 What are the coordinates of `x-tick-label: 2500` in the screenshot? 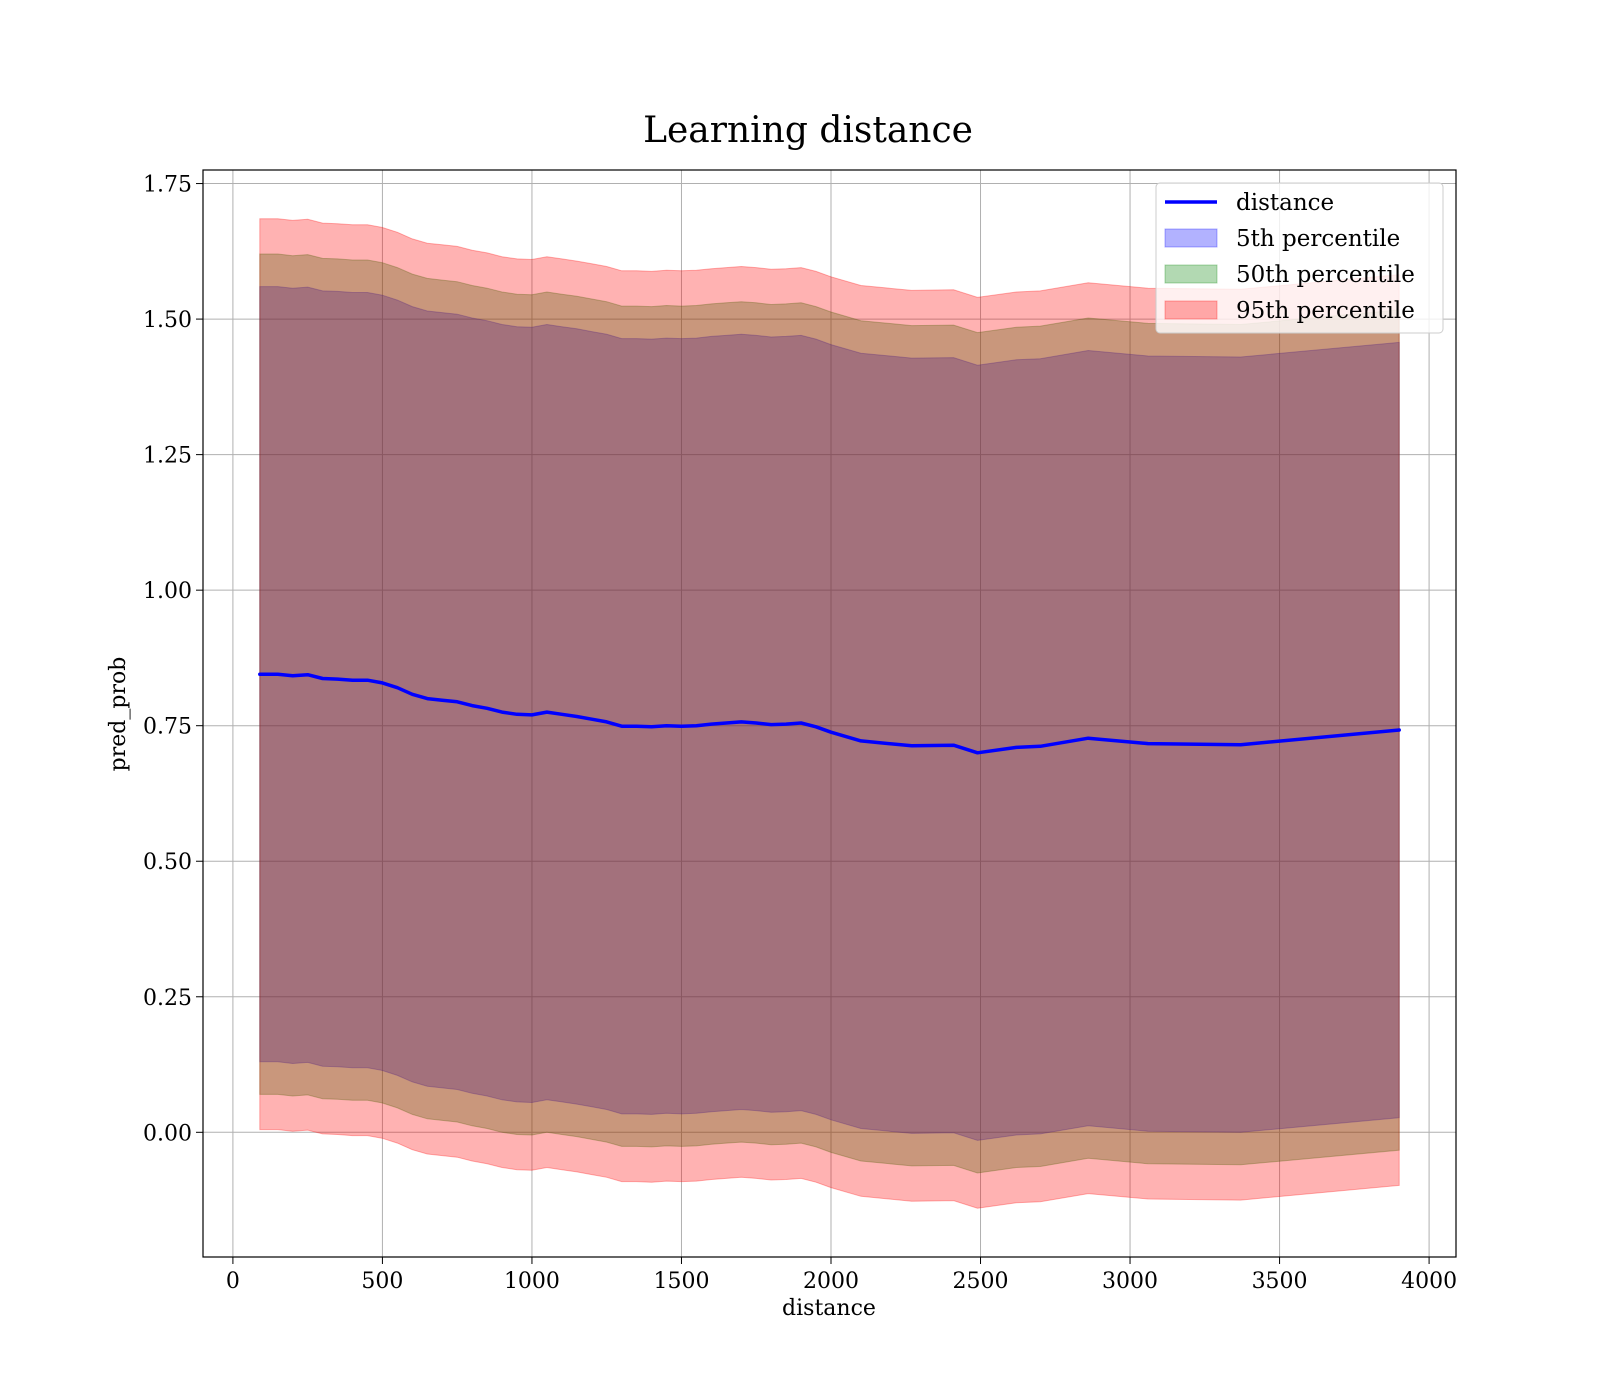 It's located at (981, 1281).